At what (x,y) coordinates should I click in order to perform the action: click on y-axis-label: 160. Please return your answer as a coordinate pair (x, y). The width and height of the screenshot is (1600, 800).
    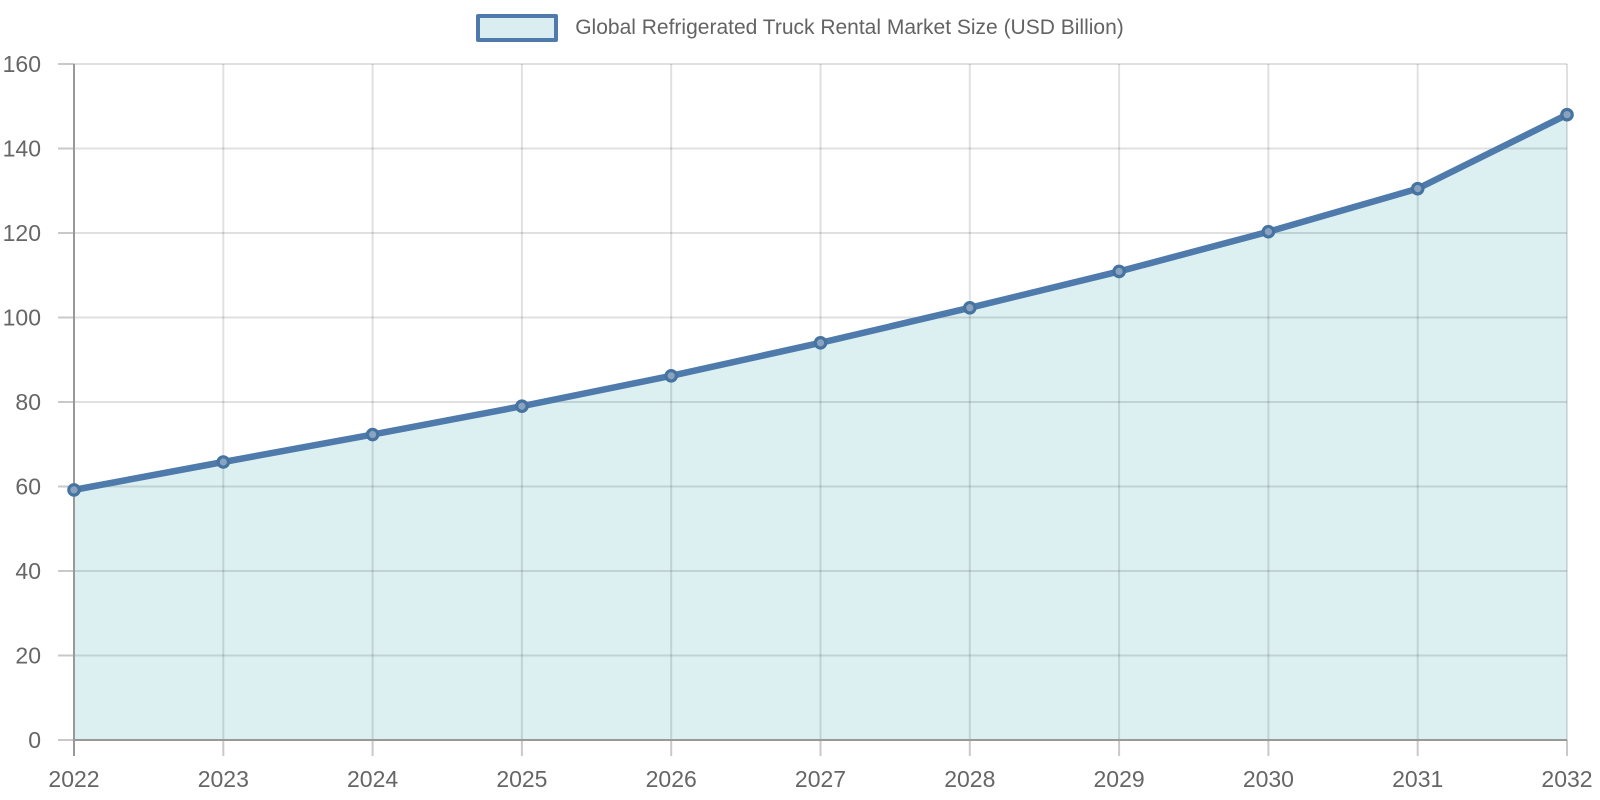
    Looking at the image, I should click on (22, 64).